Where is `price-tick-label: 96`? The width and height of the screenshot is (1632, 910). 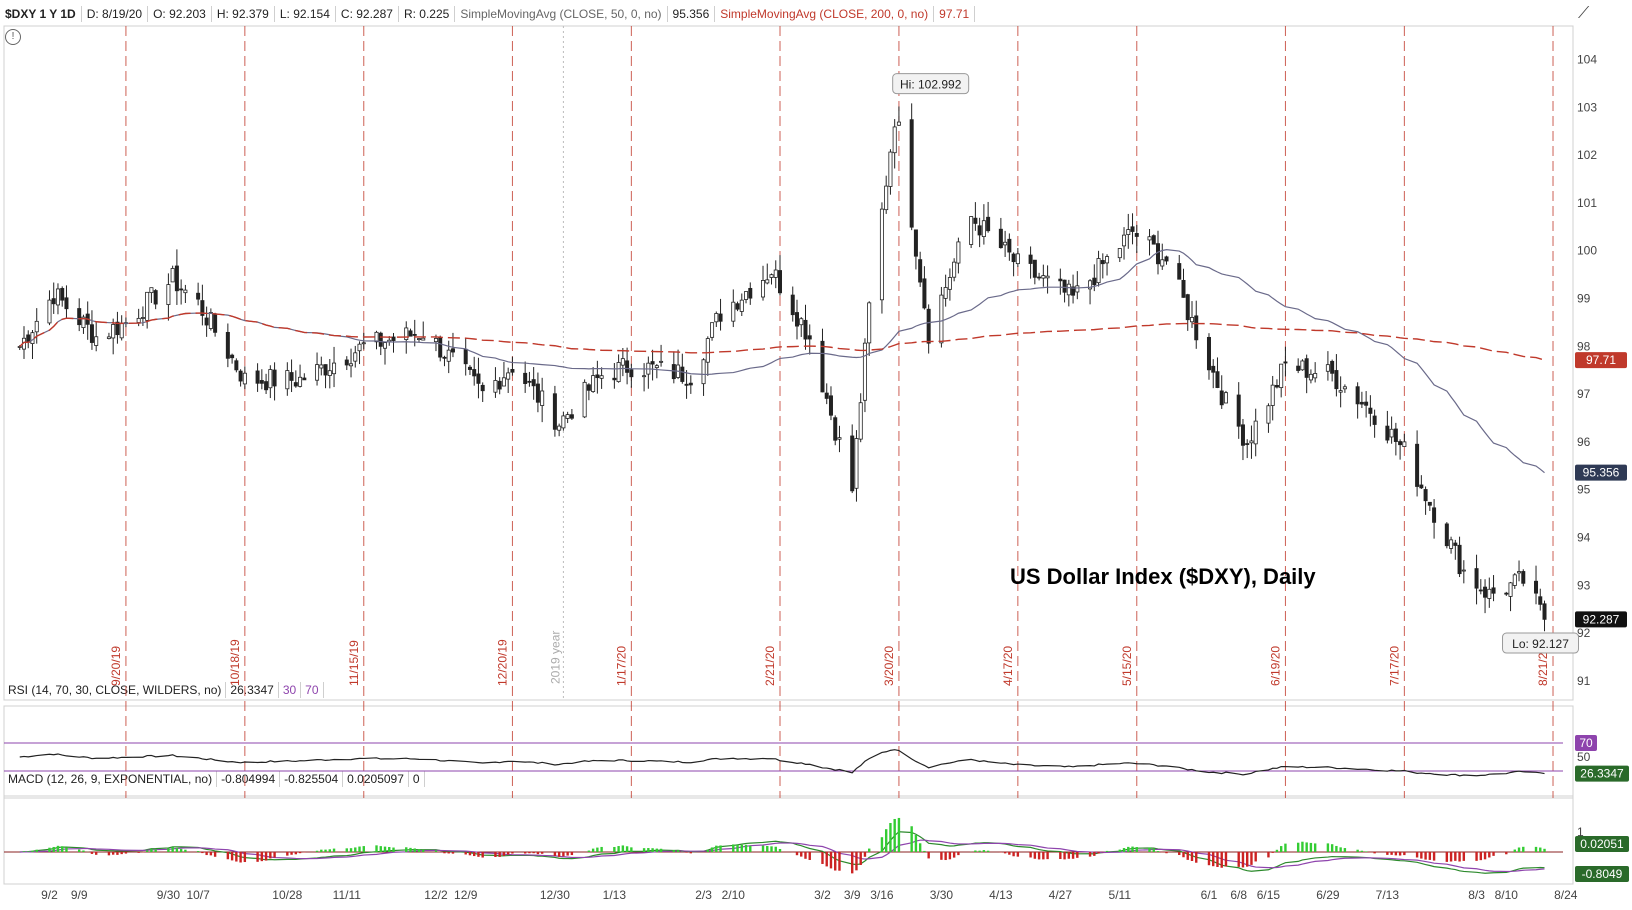
price-tick-label: 96 is located at coordinates (1584, 442).